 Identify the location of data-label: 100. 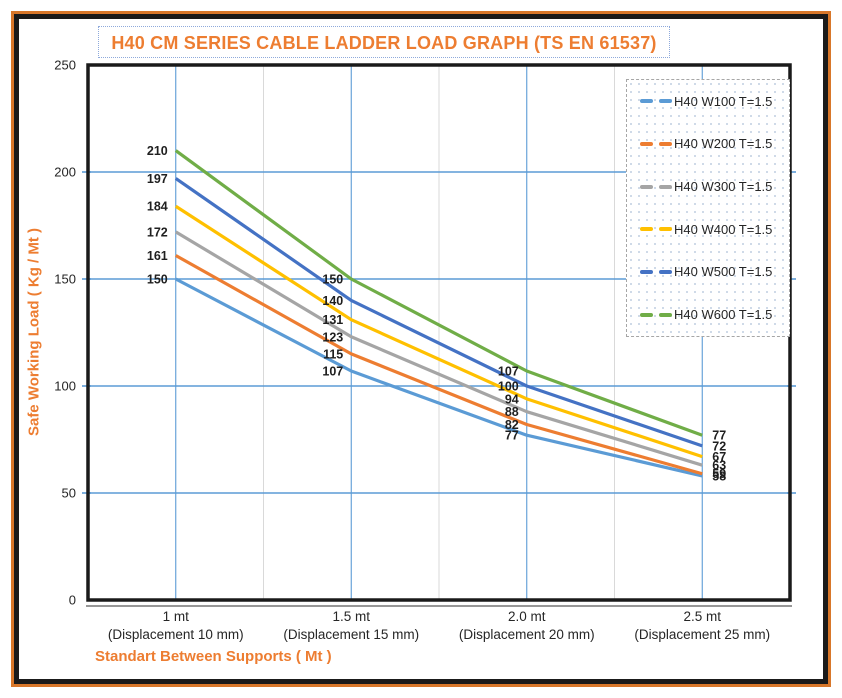
(508, 387).